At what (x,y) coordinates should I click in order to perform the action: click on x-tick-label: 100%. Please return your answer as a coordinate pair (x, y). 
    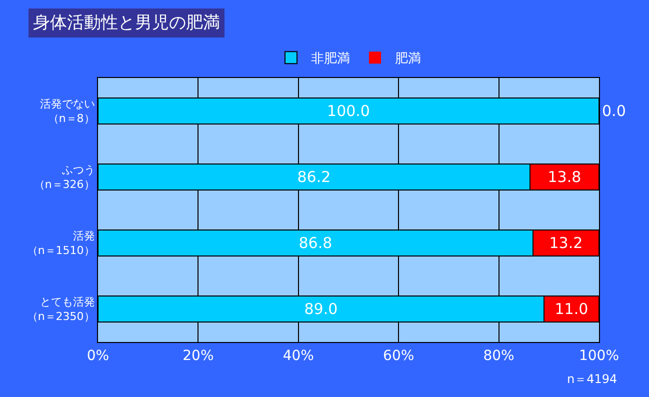
    Looking at the image, I should click on (599, 356).